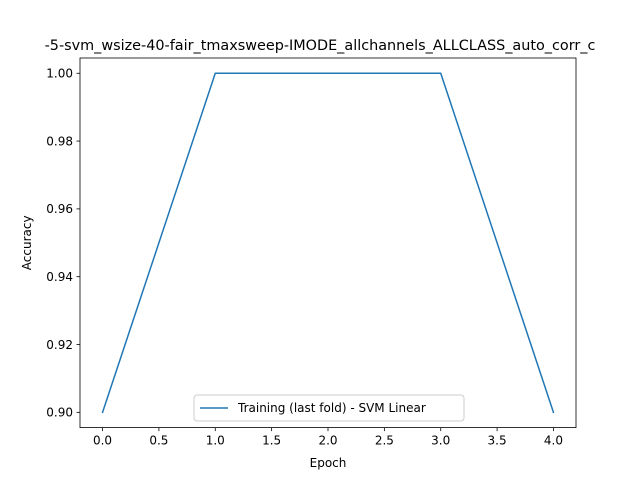  What do you see at coordinates (440, 441) in the screenshot?
I see `x-tick-label: 3.0` at bounding box center [440, 441].